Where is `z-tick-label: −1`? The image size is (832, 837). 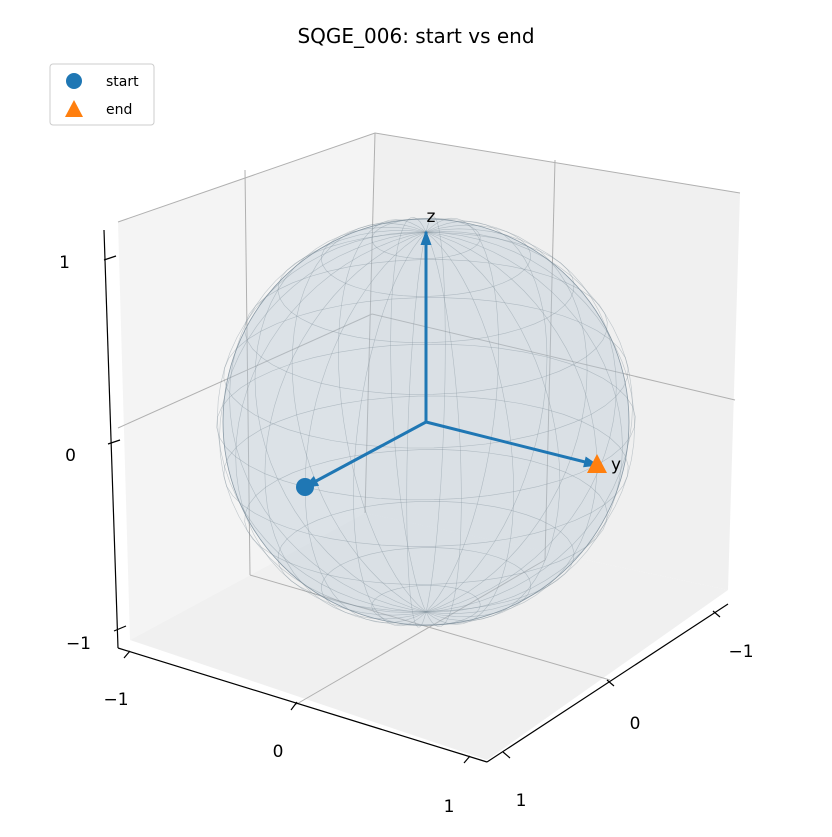 z-tick-label: −1 is located at coordinates (78, 644).